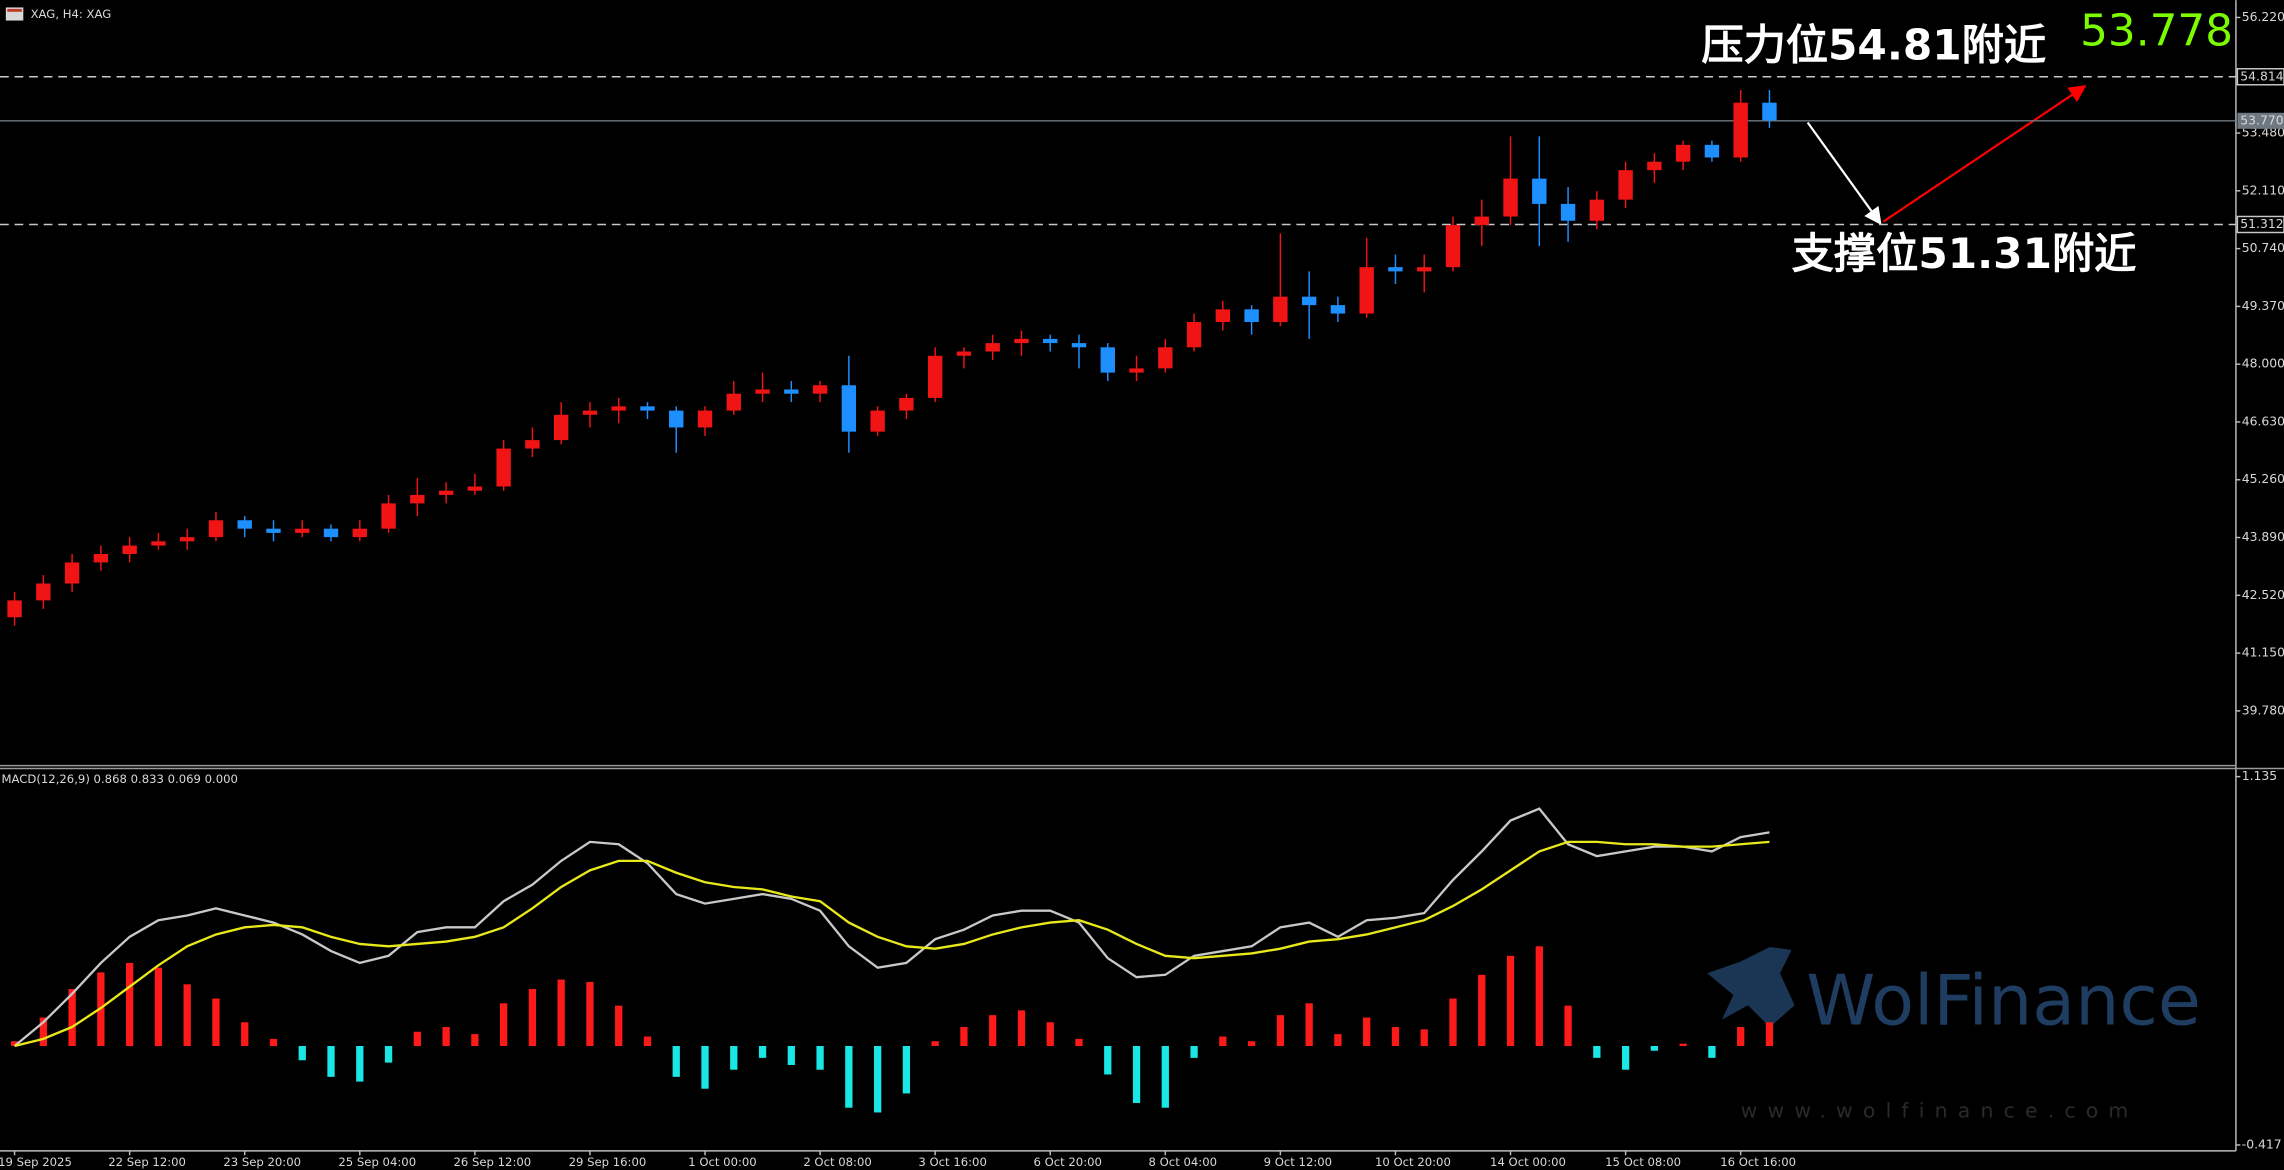  What do you see at coordinates (2263, 190) in the screenshot?
I see `y-tick-label: 52.110` at bounding box center [2263, 190].